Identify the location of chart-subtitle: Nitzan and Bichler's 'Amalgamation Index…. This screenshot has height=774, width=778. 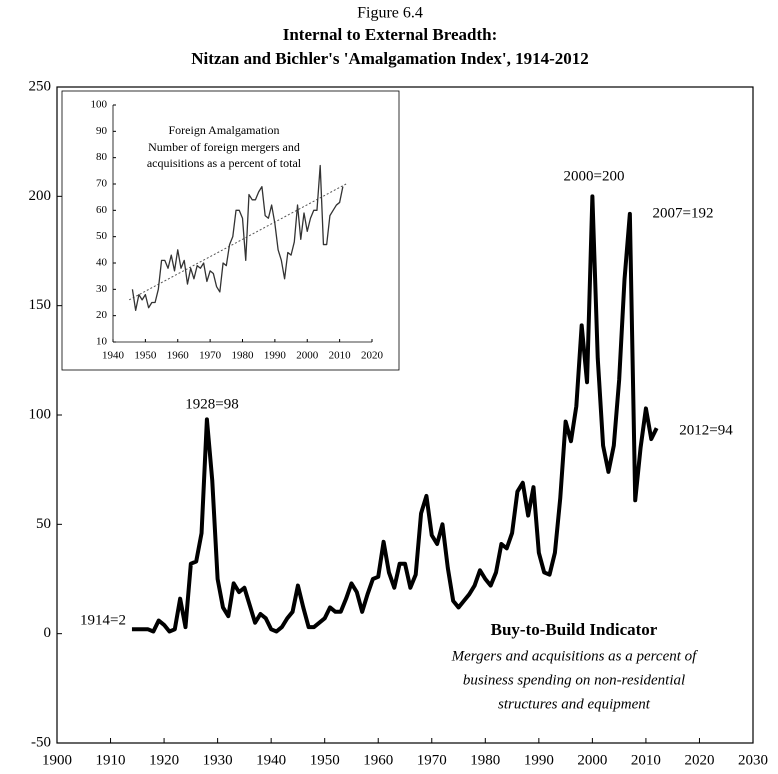
(390, 58).